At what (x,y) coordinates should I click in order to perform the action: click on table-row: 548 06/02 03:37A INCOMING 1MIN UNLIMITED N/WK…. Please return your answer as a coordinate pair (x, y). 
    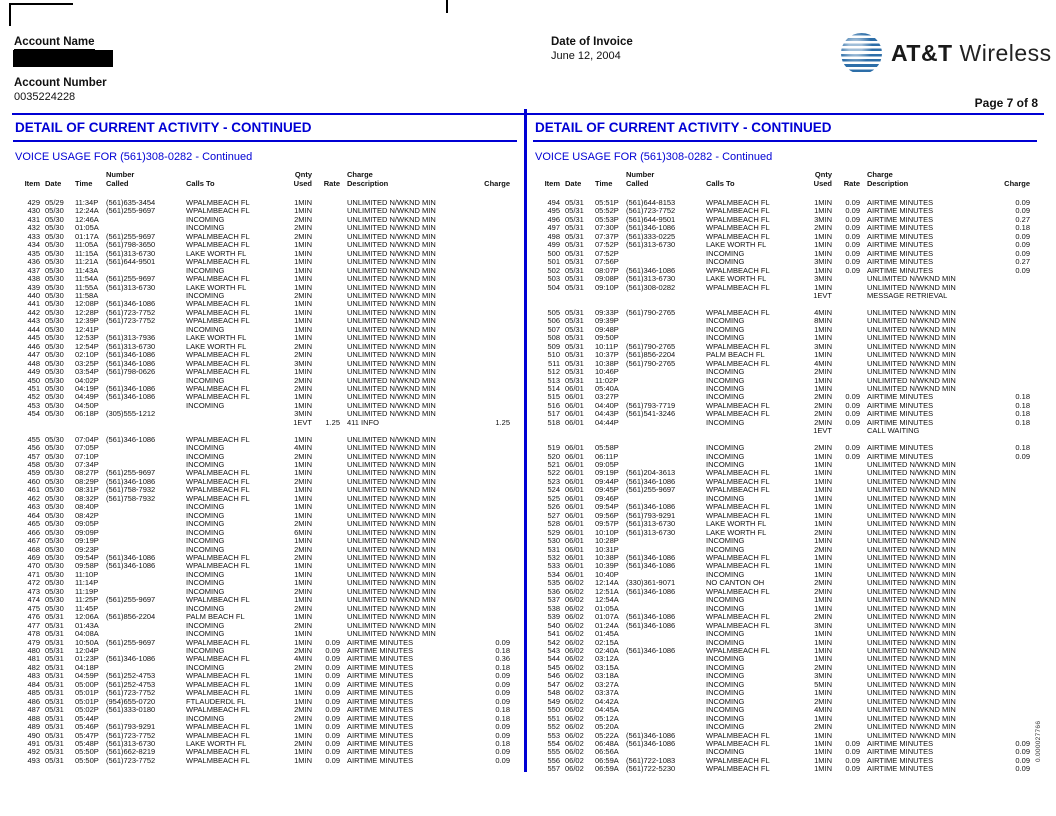
    Looking at the image, I should click on (751, 693).